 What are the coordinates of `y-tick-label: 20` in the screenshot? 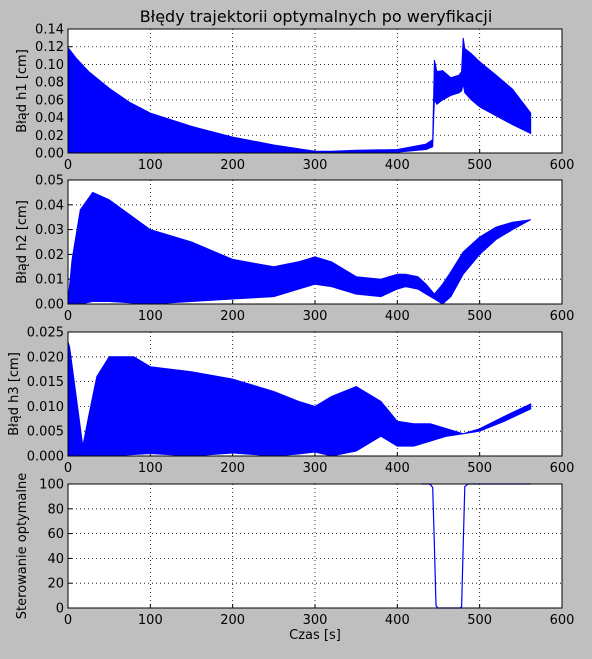 It's located at (55, 584).